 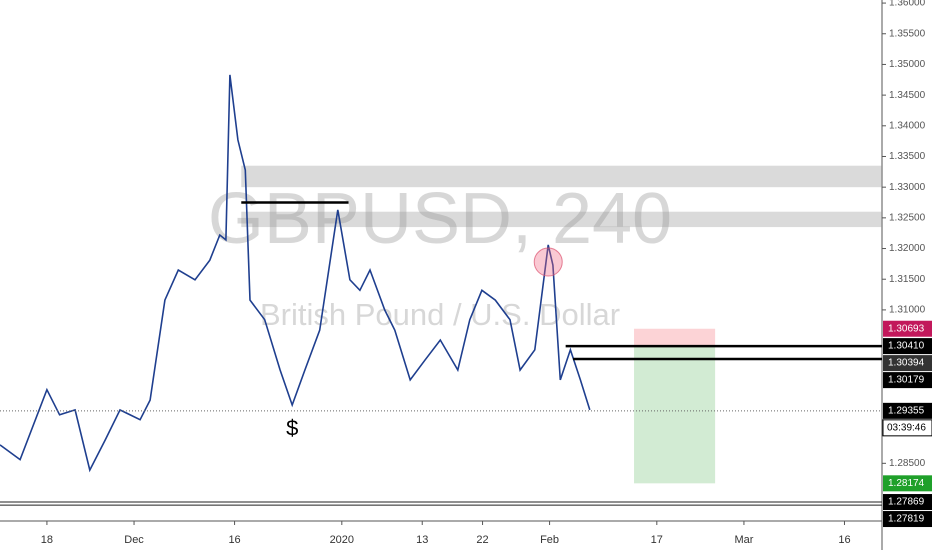 I want to click on price-label: 1.28174, so click(x=906, y=483).